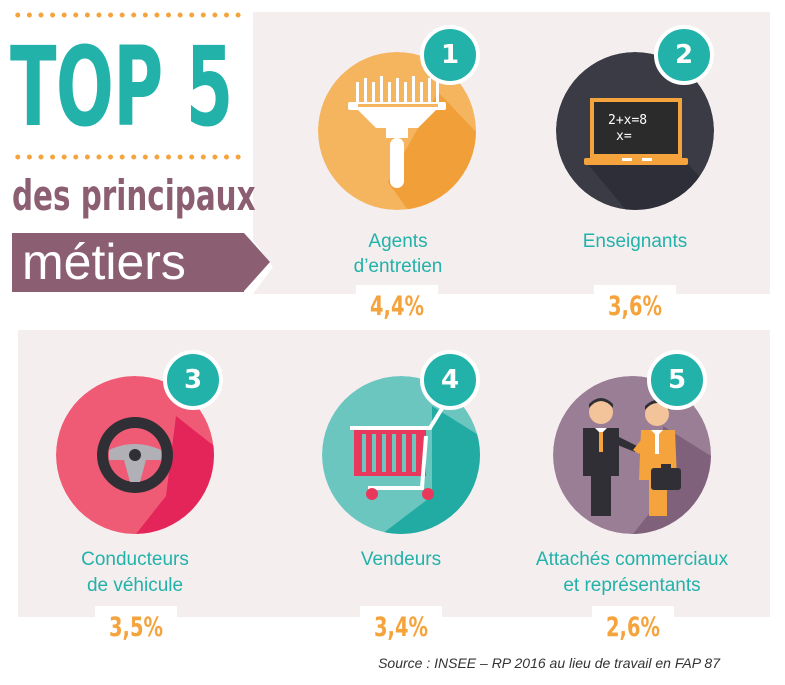 The height and width of the screenshot is (685, 785). What do you see at coordinates (627, 120) in the screenshot?
I see `chalkboard-text-line-1: 2+x=8` at bounding box center [627, 120].